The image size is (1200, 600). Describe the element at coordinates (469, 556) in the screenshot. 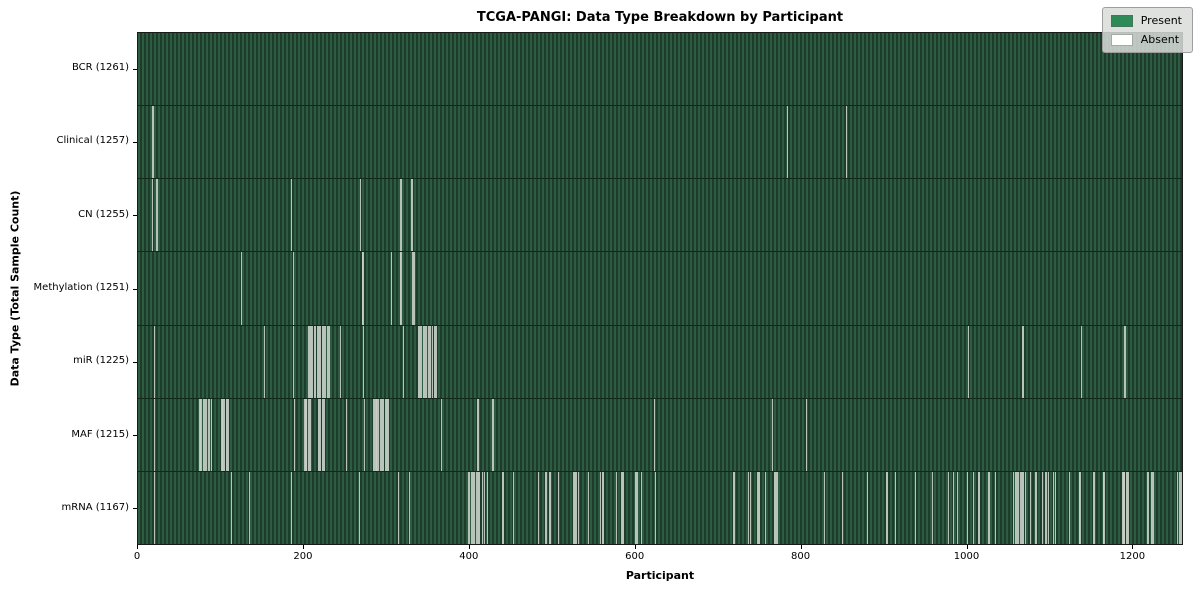

I see `x-tick-label-400: 400` at that location.